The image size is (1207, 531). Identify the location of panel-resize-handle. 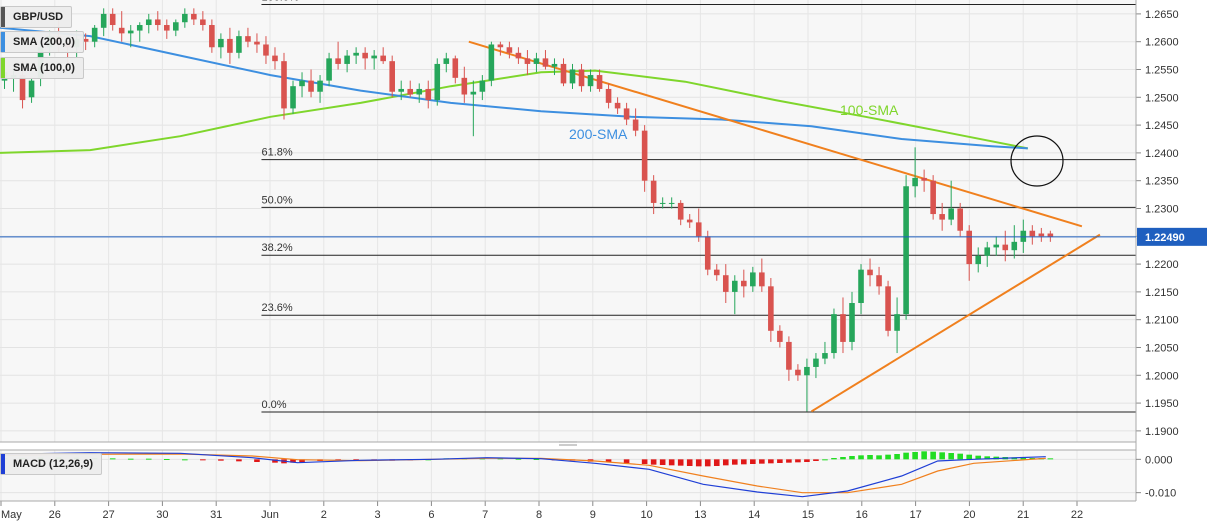
(568, 443).